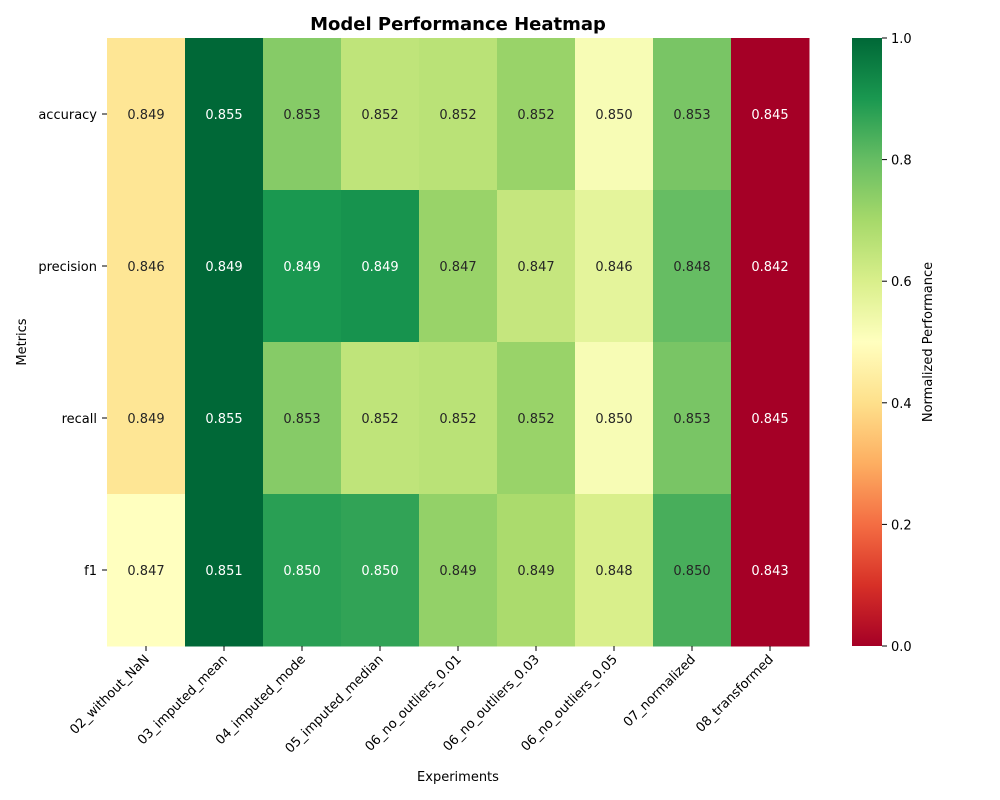  What do you see at coordinates (72, 343) in the screenshot?
I see `y-axis: accuracy precision recall f1` at bounding box center [72, 343].